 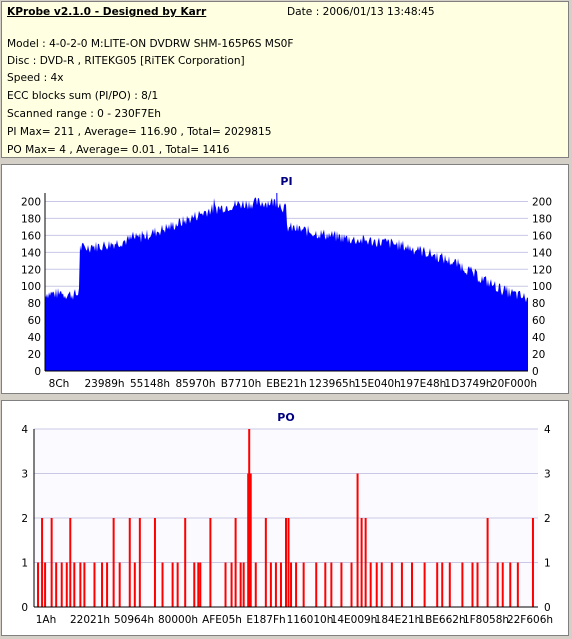 I want to click on pi-ytick-label-left: 160, so click(x=31, y=236).